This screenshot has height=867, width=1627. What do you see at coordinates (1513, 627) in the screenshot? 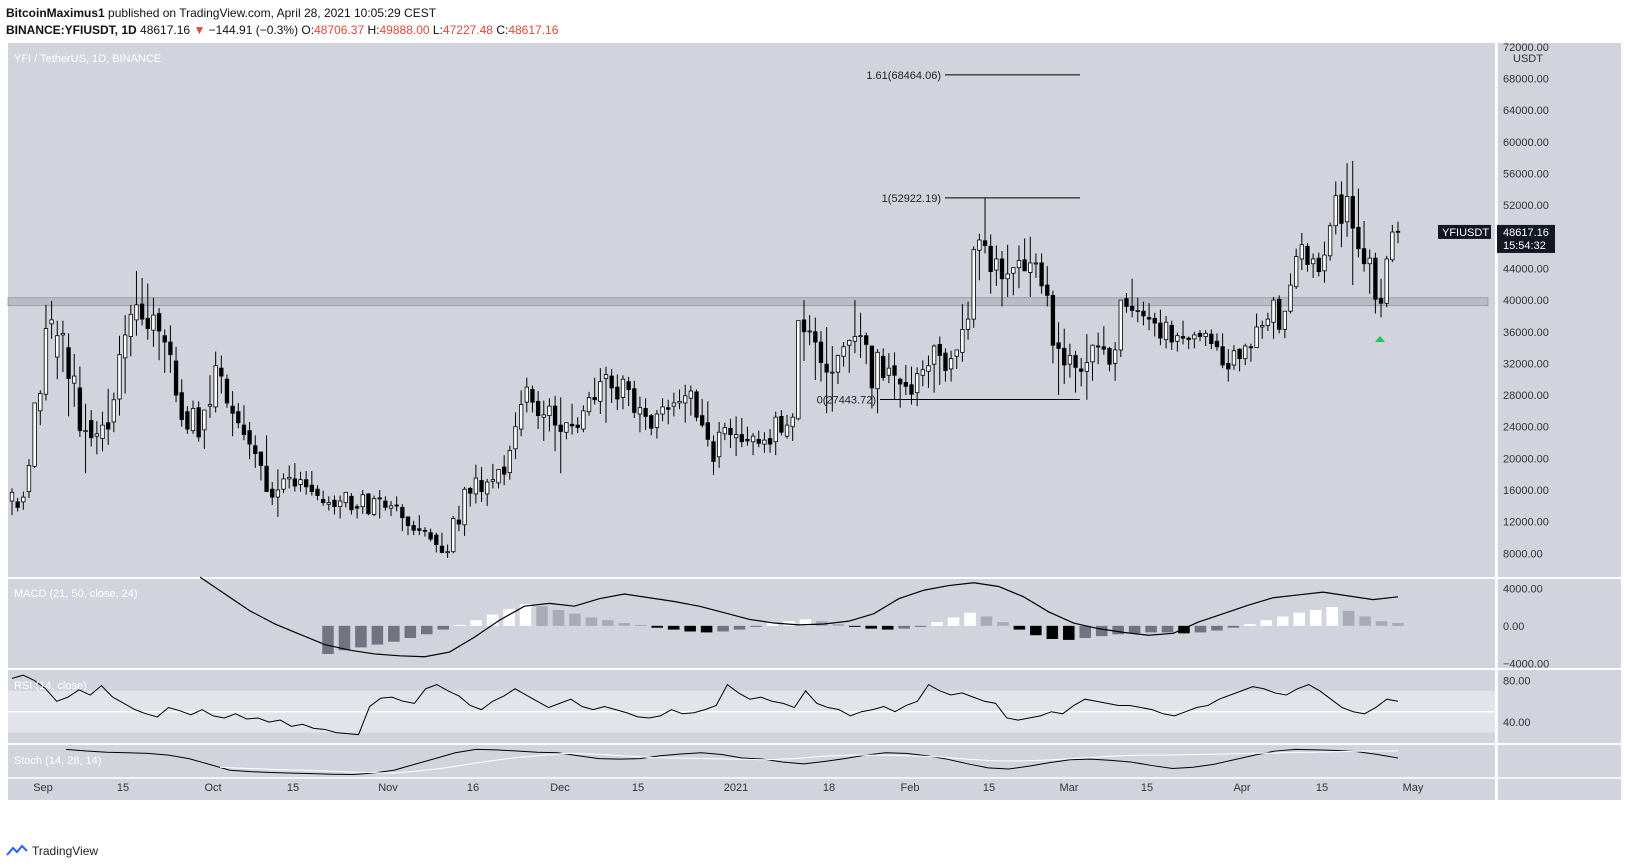
I see `macd-tick-label: 0.00` at bounding box center [1513, 627].